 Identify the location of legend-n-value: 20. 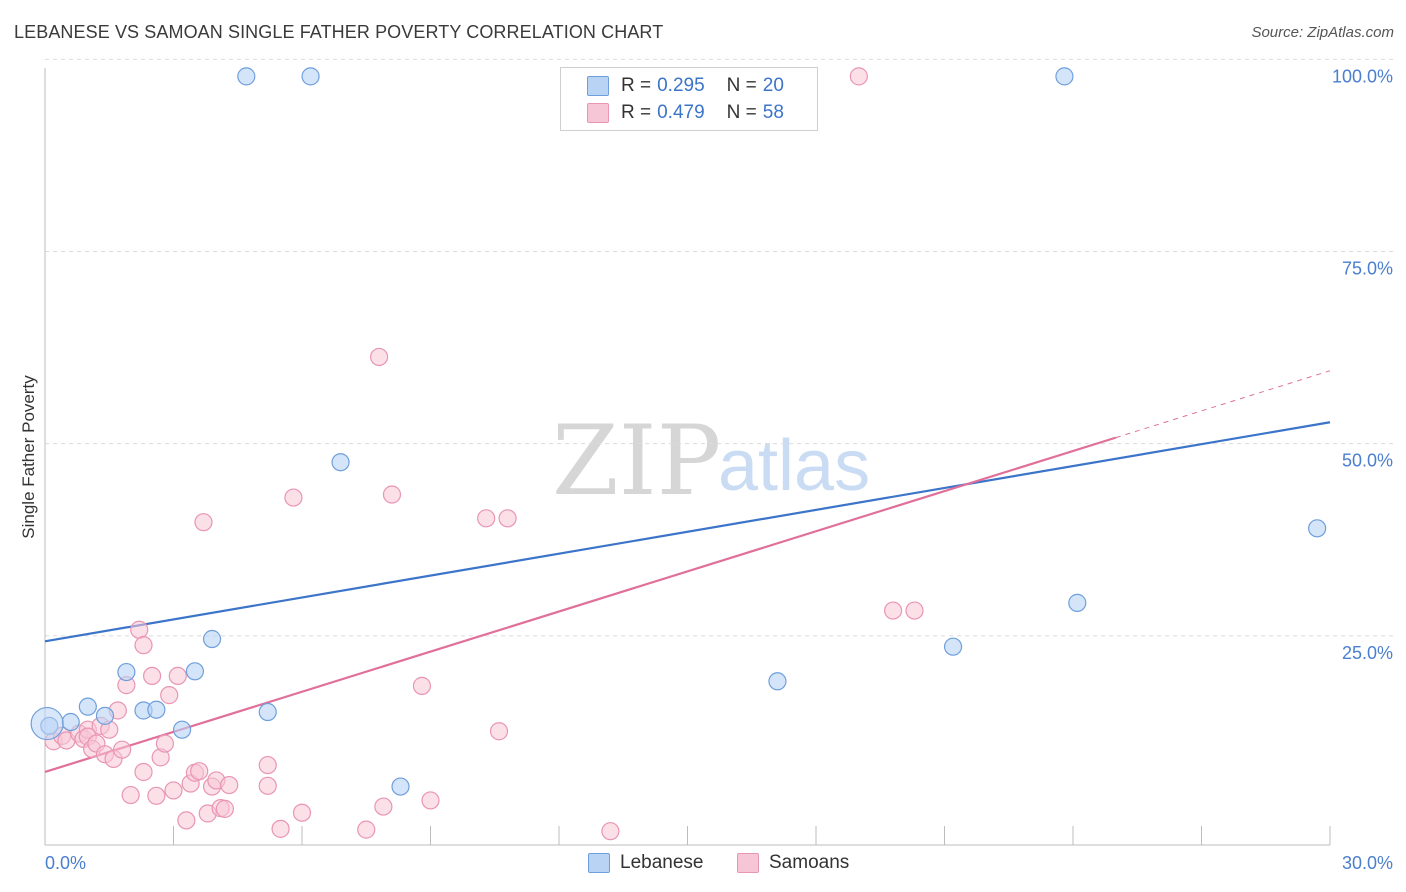
(773, 85).